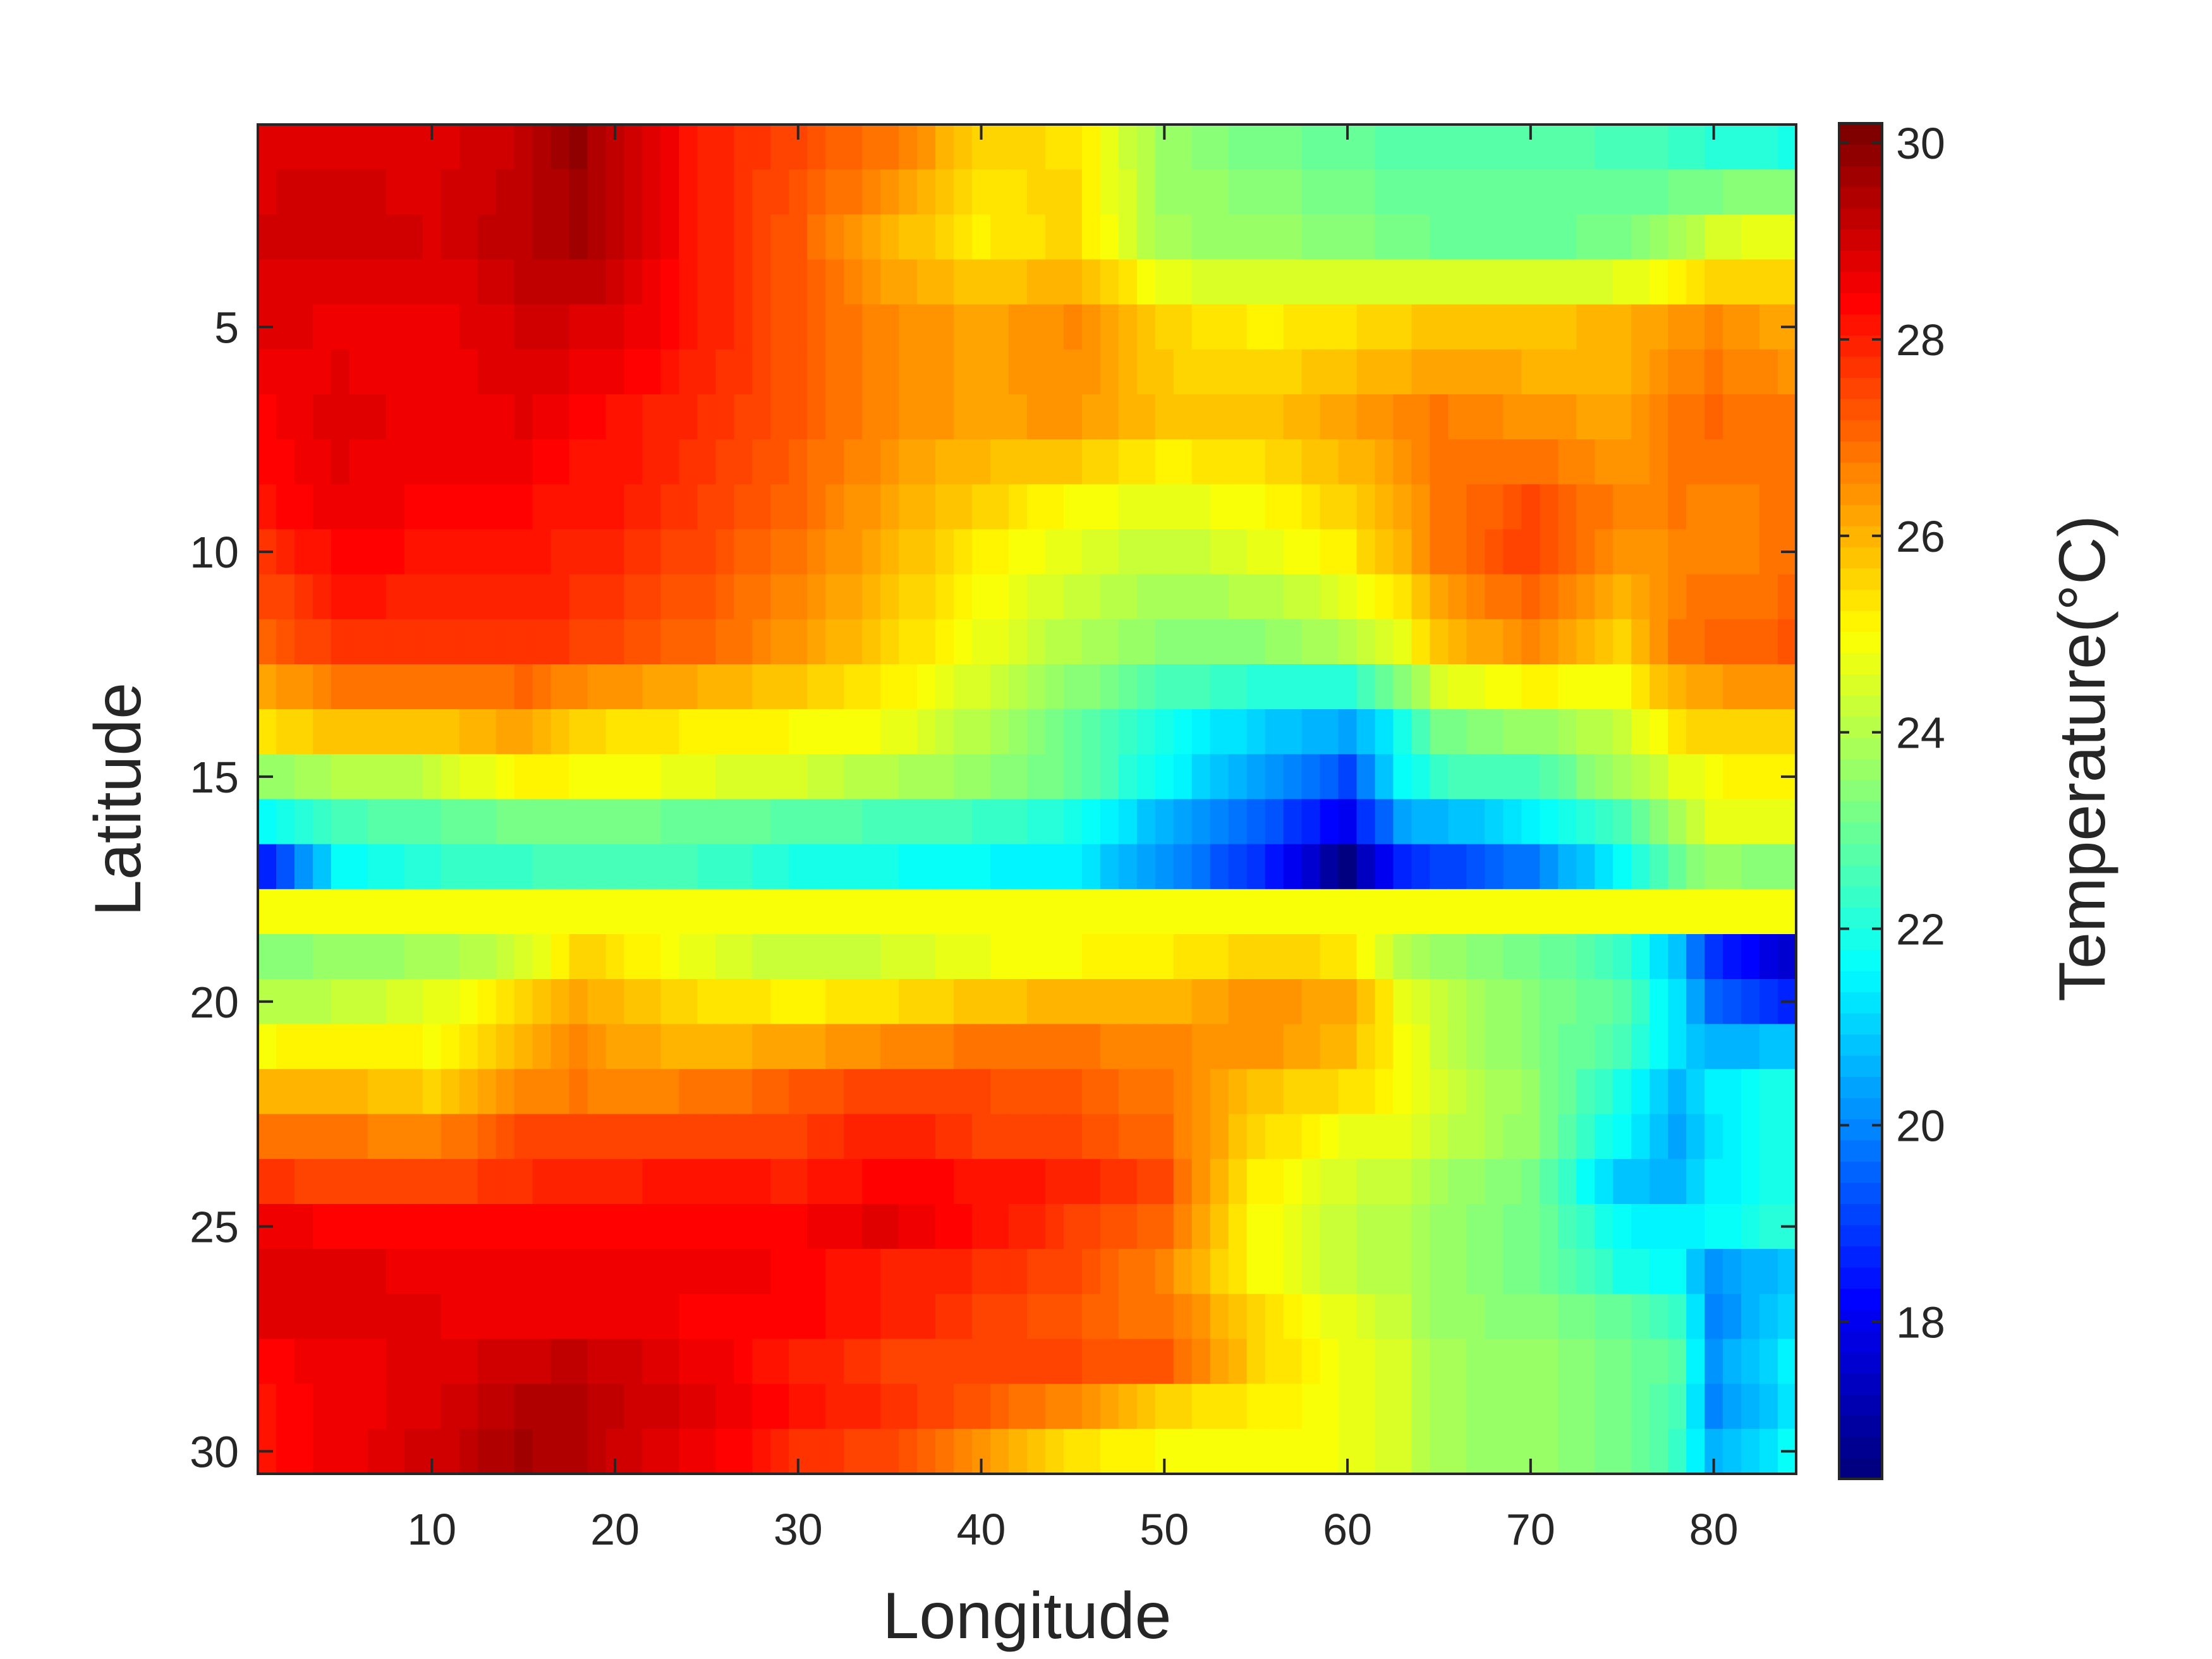 The height and width of the screenshot is (1659, 2212). What do you see at coordinates (1860, 240) in the screenshot?
I see `colorbar-segment` at bounding box center [1860, 240].